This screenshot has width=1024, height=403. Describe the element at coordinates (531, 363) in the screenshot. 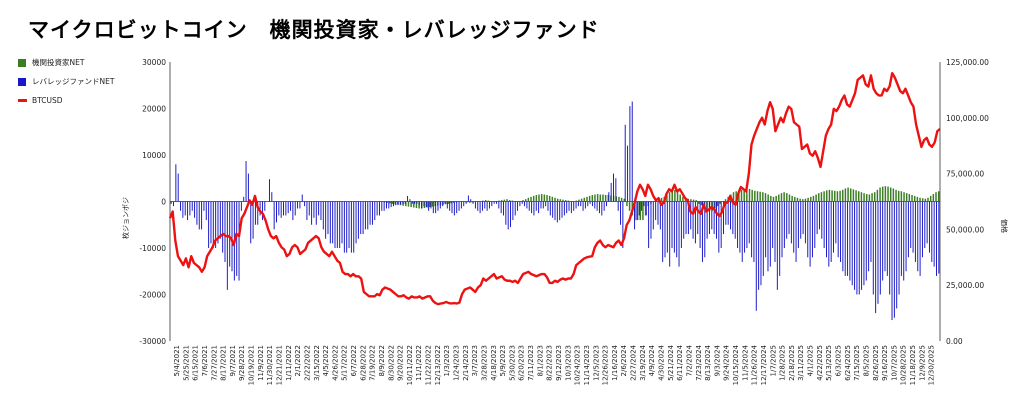

I see `x-tick-label: 7/11/2023` at that location.